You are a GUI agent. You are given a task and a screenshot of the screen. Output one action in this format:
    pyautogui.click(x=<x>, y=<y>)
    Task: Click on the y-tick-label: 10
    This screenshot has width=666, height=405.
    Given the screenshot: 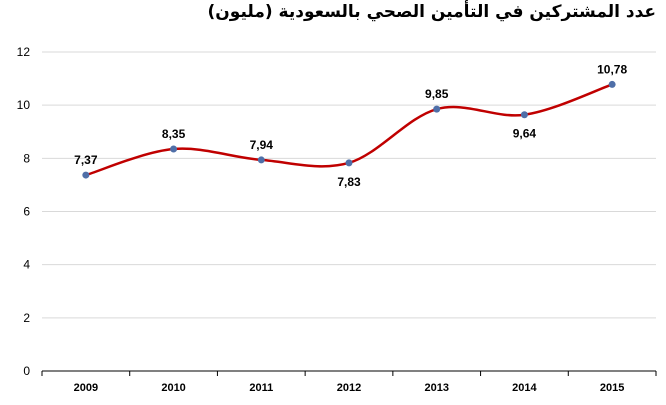 What is the action you would take?
    pyautogui.click(x=24, y=105)
    